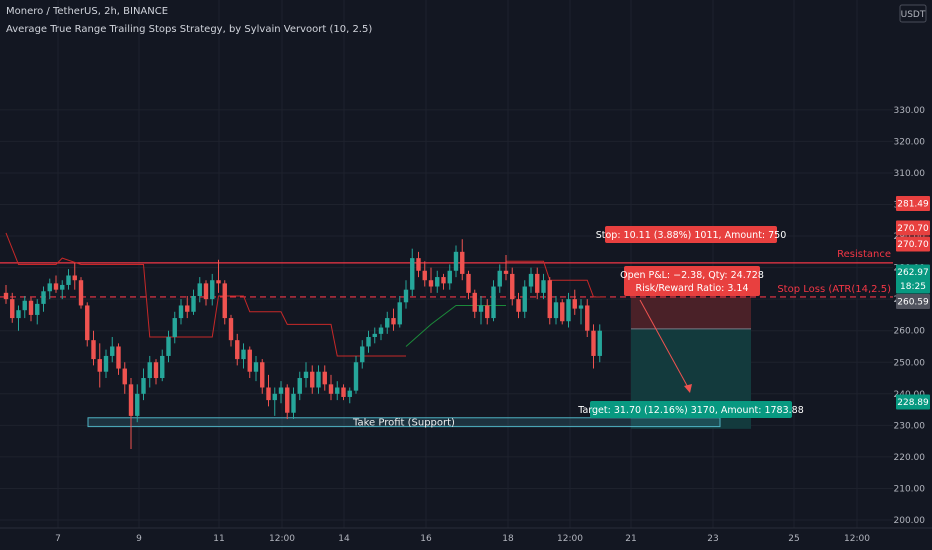  I want to click on time-axis: 7 9 11 12:00 14 16 18 12:00 21 23 25 12:00, so click(466, 538).